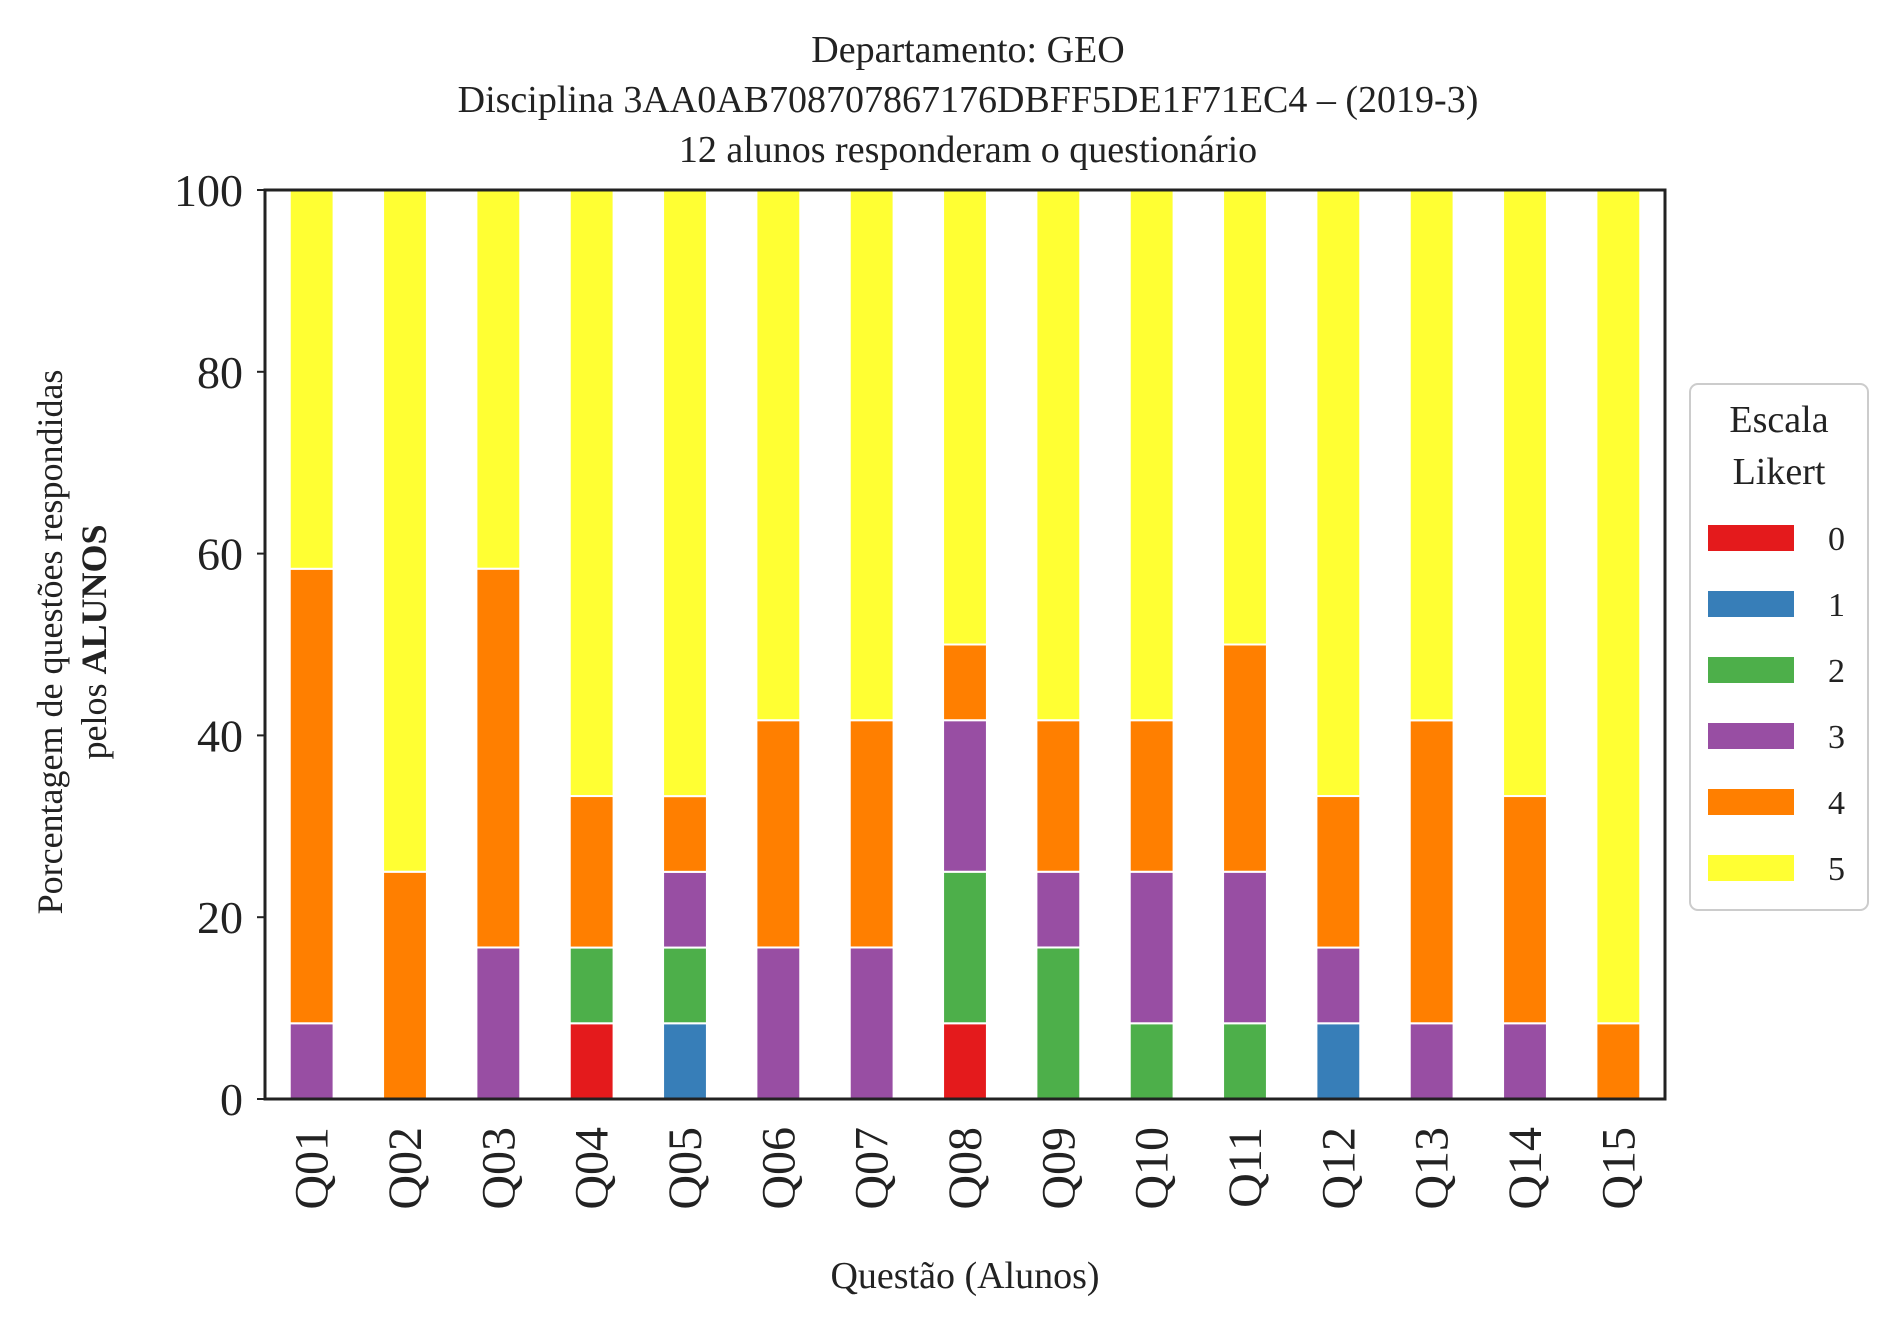  I want to click on x-tick-label-q08: Q08, so click(965, 1168).